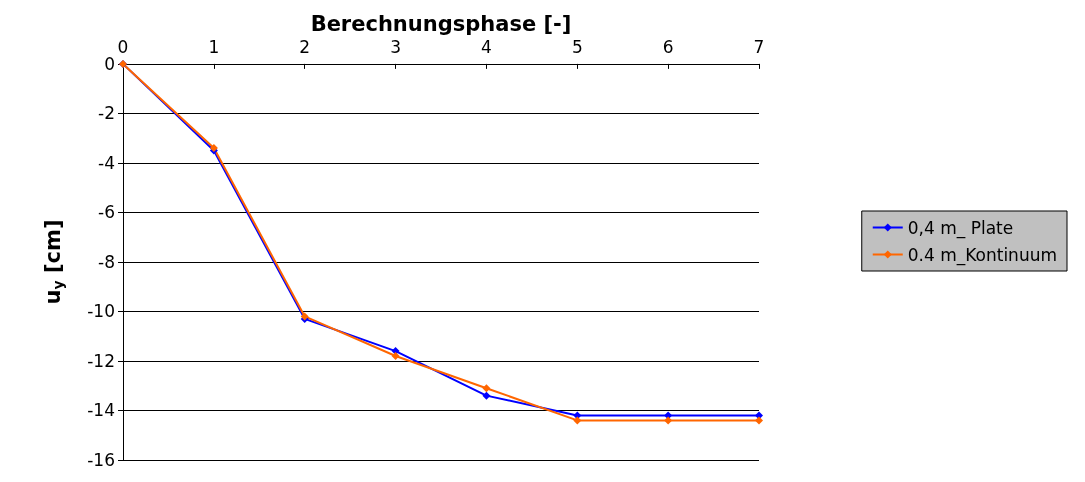  Describe the element at coordinates (123, 47) in the screenshot. I see `x-tick-label: 0` at that location.